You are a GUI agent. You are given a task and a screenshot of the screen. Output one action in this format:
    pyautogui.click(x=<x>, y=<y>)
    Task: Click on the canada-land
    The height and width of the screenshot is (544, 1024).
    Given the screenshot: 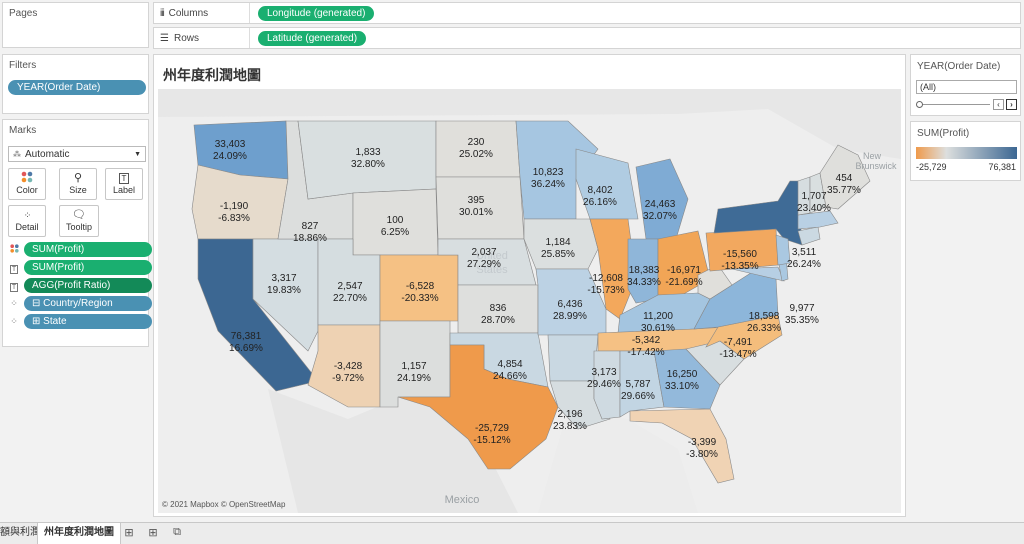 What is the action you would take?
    pyautogui.click(x=529, y=124)
    